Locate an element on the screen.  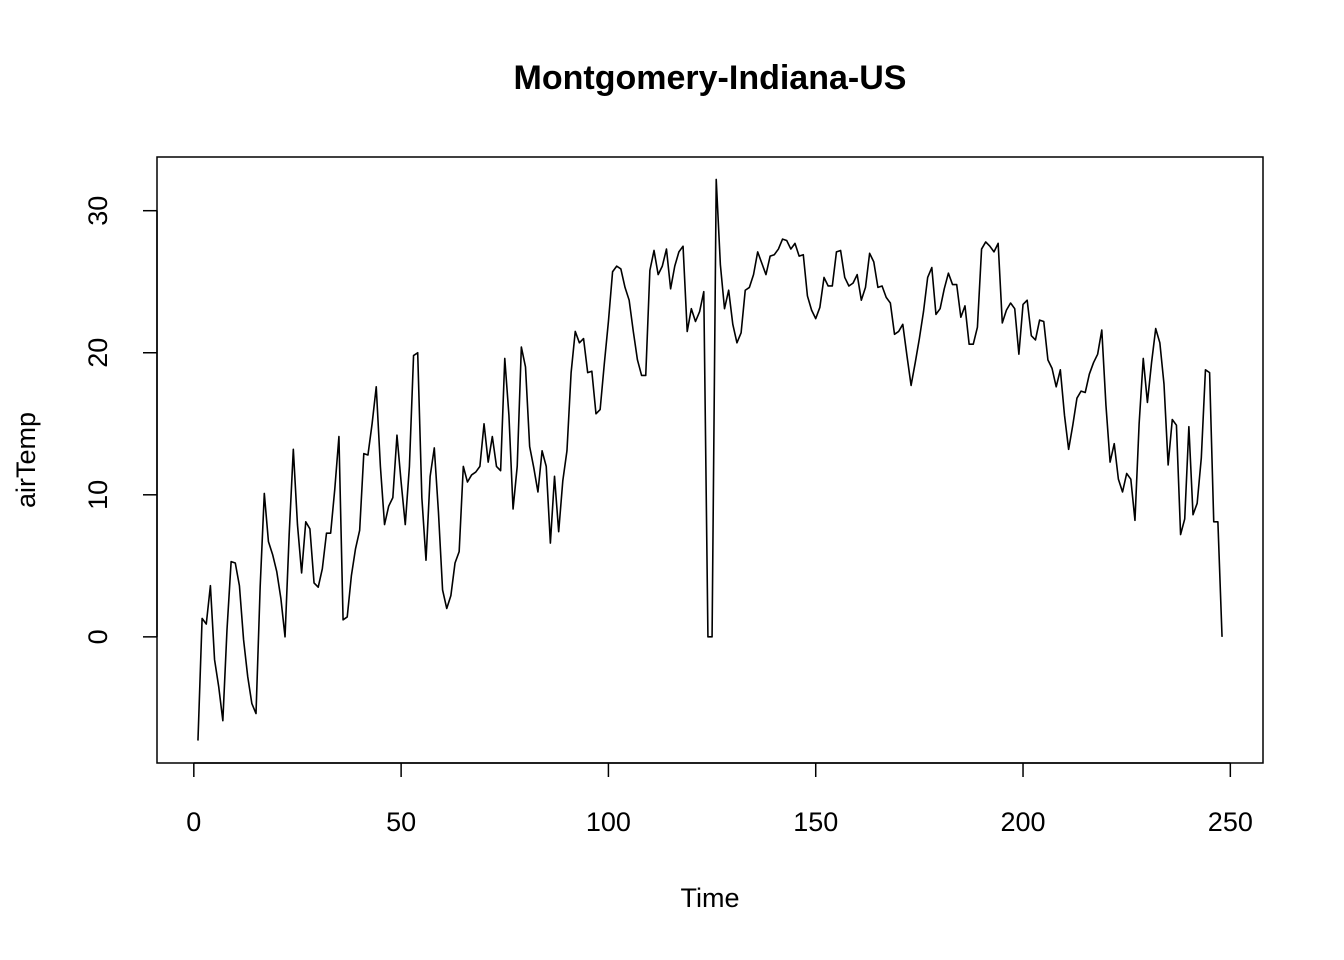
x-tick-label: 250 is located at coordinates (1230, 822).